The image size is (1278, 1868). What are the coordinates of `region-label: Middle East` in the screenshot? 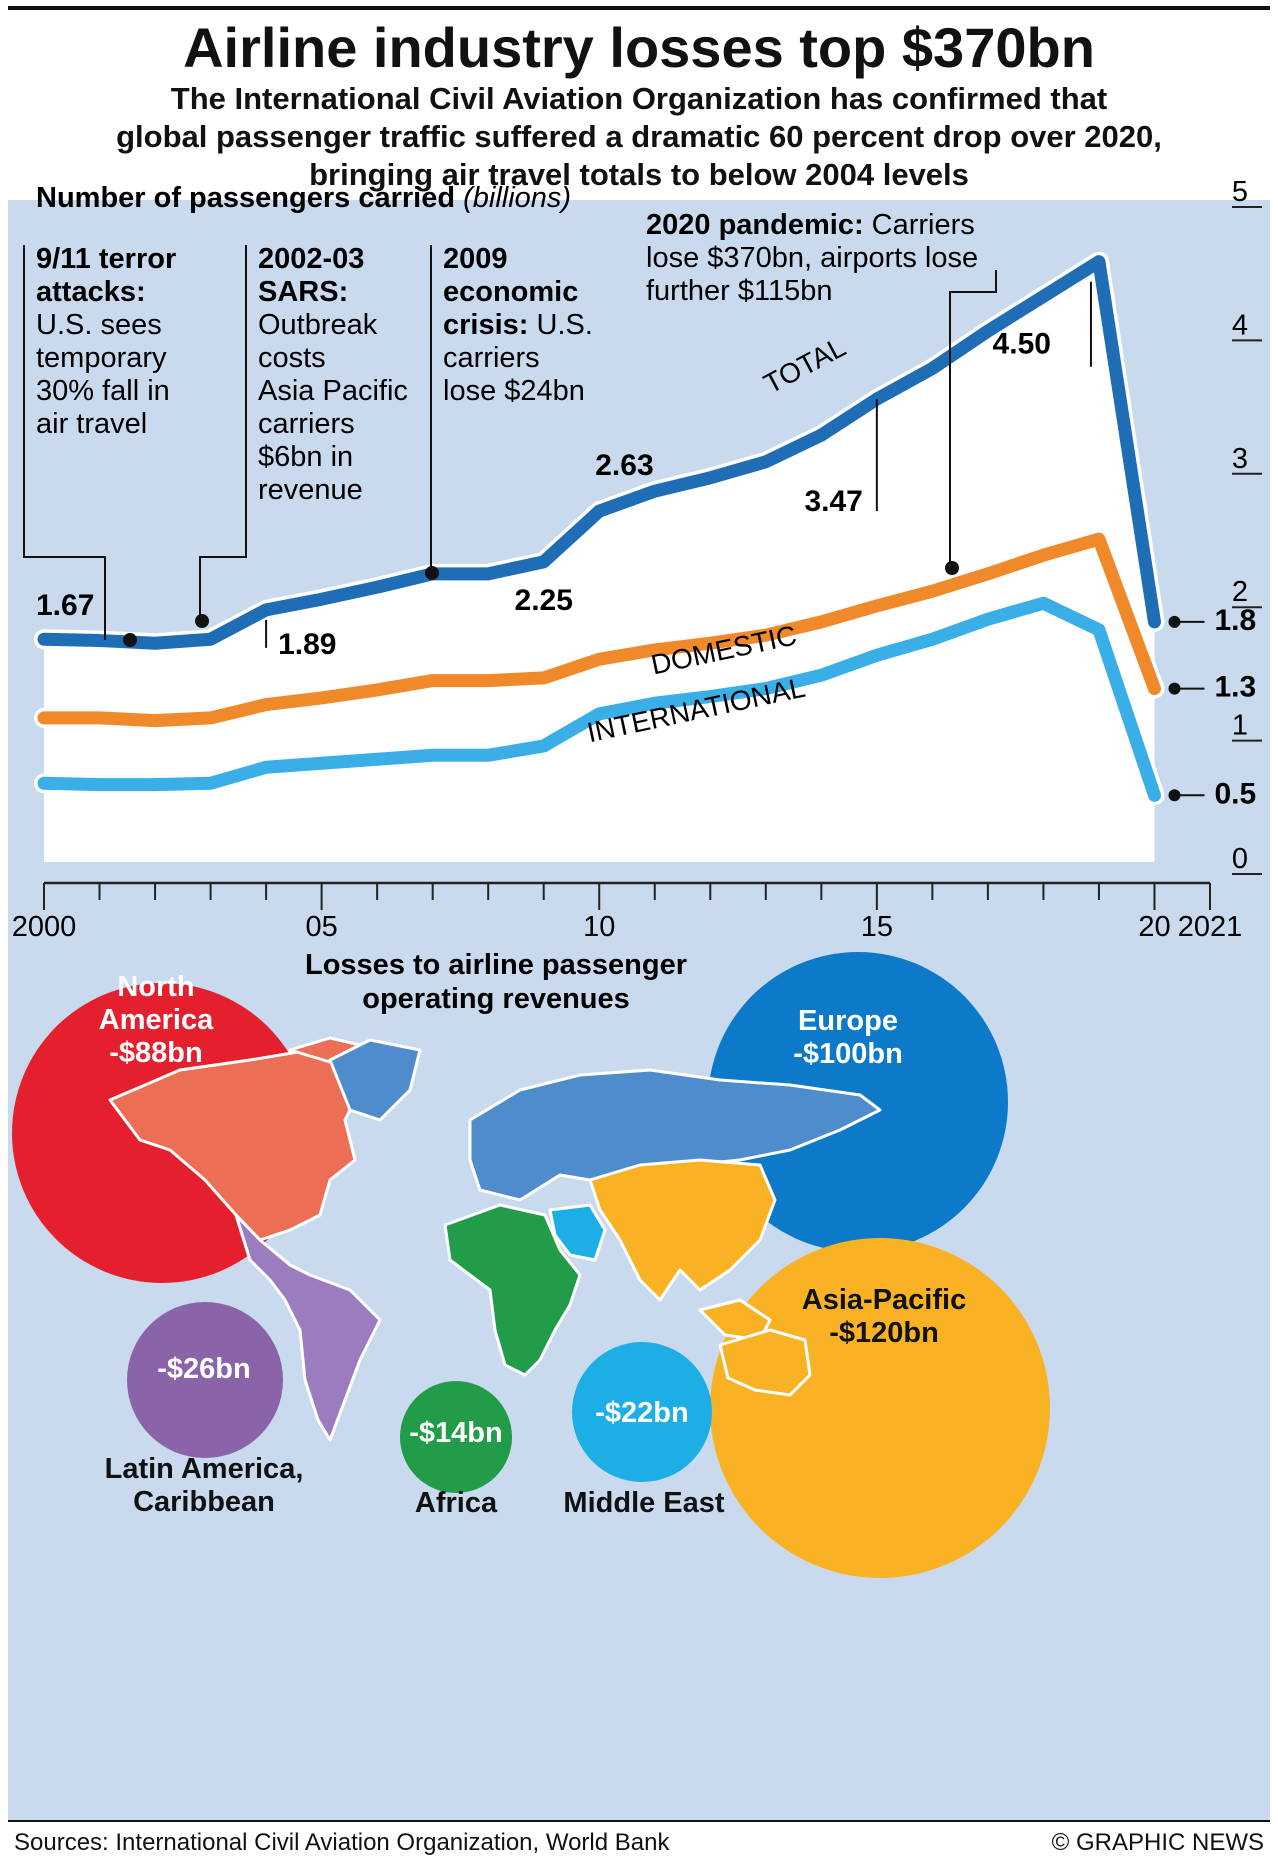 It's located at (643, 1503).